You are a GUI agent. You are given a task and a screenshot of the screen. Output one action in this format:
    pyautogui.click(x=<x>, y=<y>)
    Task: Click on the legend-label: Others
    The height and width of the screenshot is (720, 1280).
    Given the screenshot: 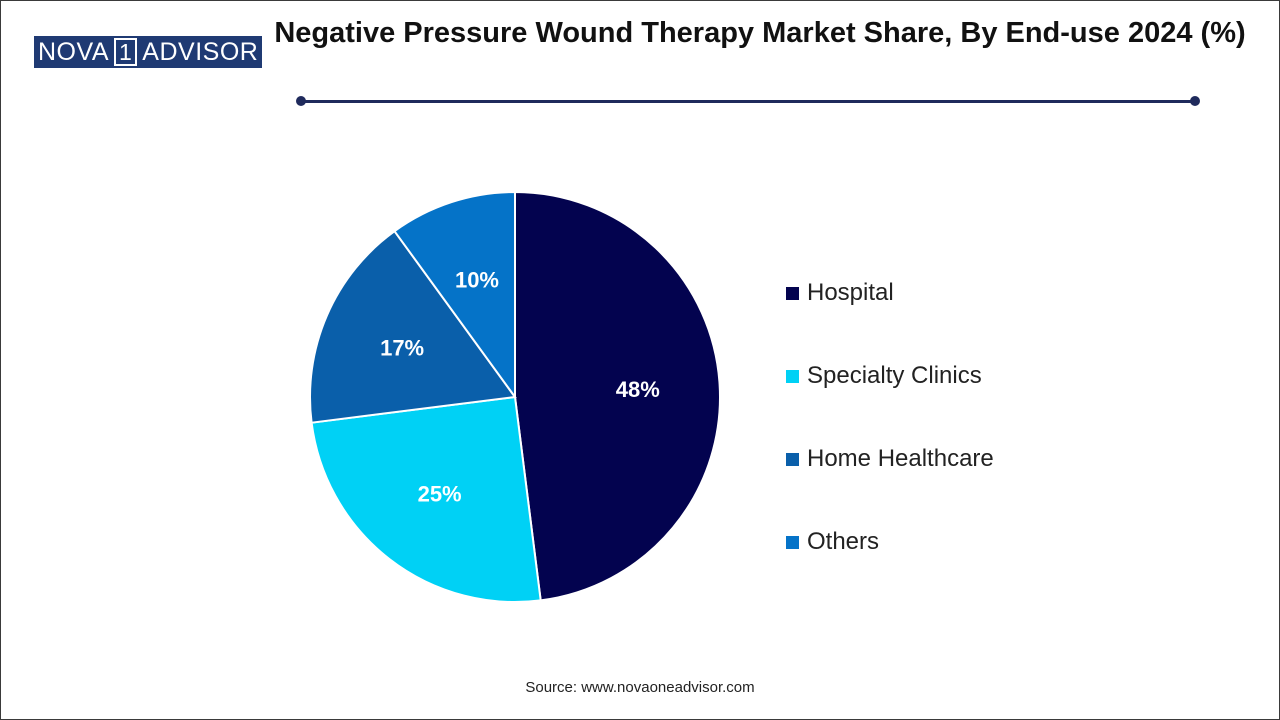 What is the action you would take?
    pyautogui.click(x=843, y=541)
    